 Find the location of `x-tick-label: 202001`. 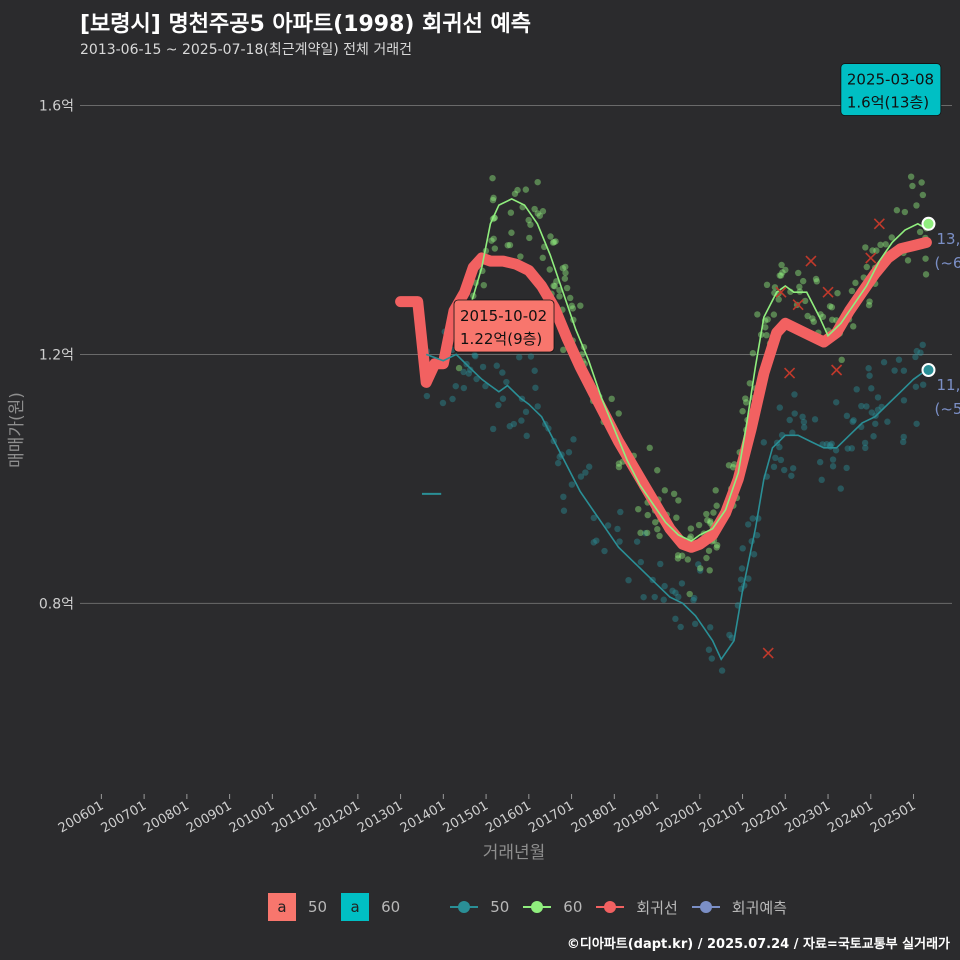

x-tick-label: 202001 is located at coordinates (679, 817).